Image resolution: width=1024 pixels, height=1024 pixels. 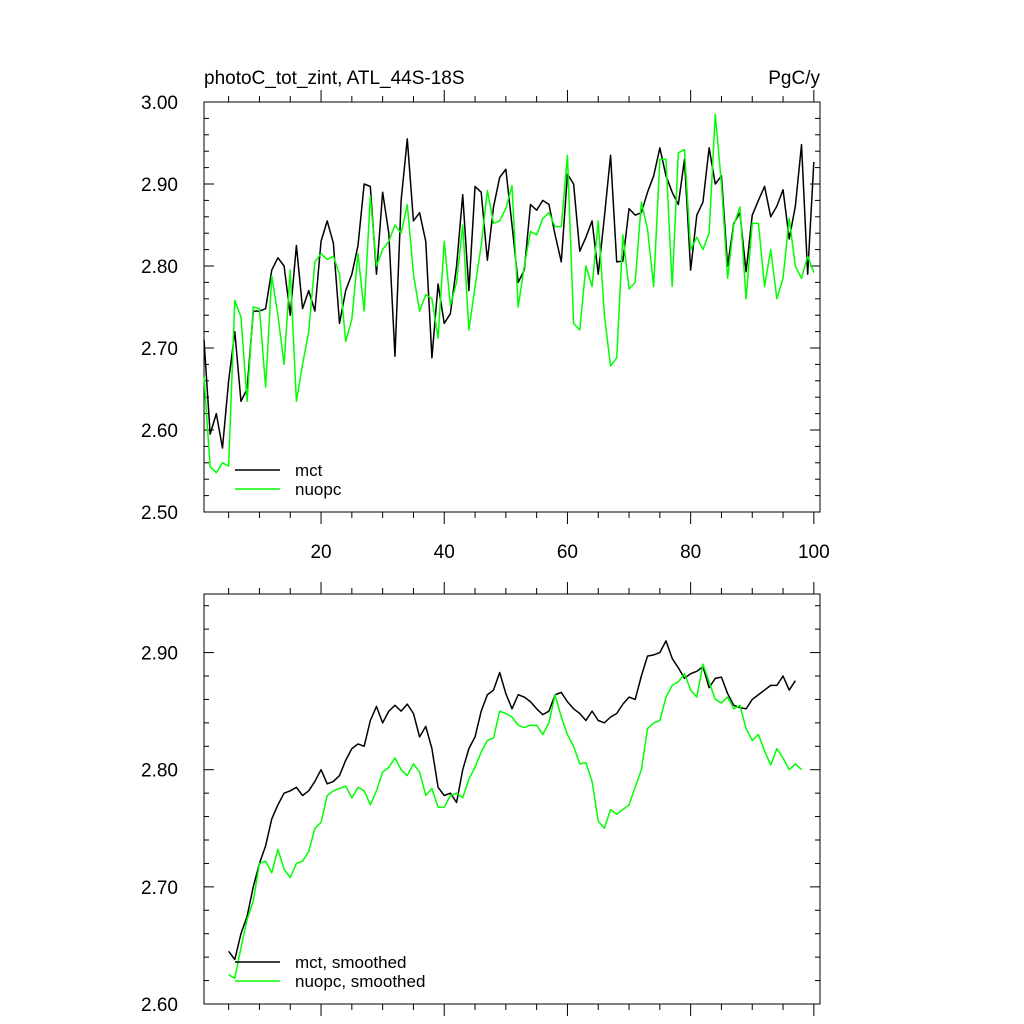 I want to click on top-legend: mct nuopc, so click(x=288, y=480).